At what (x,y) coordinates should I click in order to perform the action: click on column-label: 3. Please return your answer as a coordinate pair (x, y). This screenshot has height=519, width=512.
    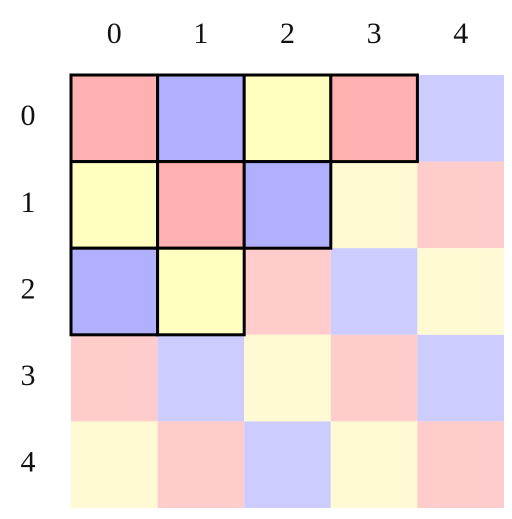
    Looking at the image, I should click on (374, 33).